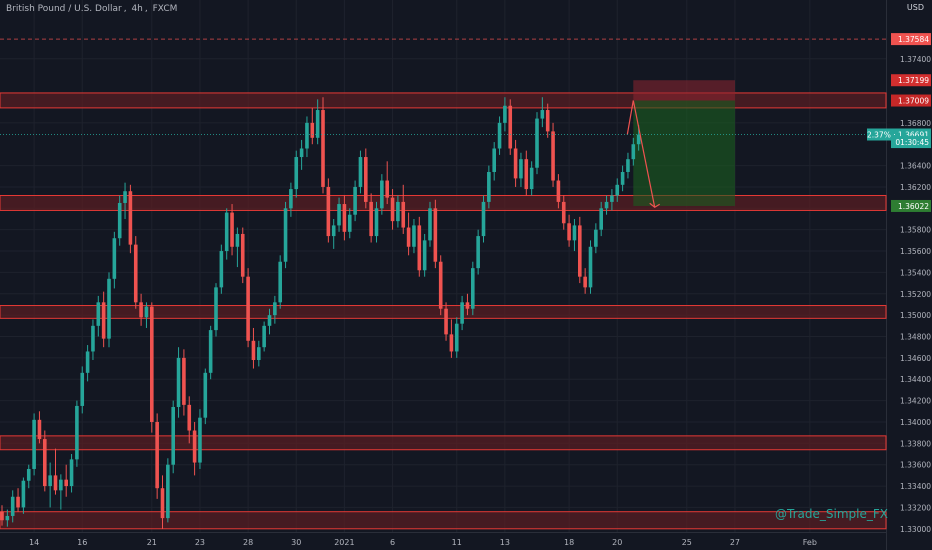 The image size is (932, 550). I want to click on price-label: 1.37009, so click(913, 101).